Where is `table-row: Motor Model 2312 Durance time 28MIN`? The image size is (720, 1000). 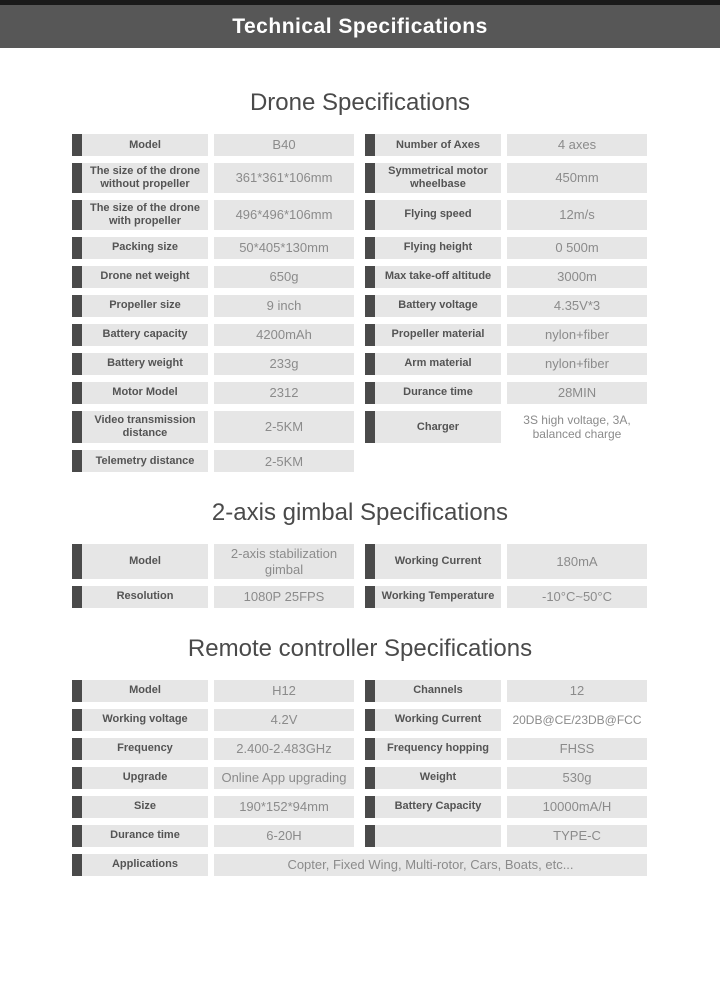
table-row: Motor Model 2312 Durance time 28MIN is located at coordinates (360, 392).